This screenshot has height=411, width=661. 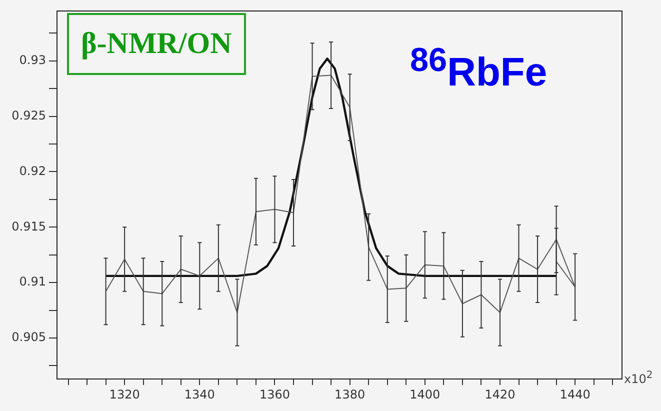 I want to click on y-tick-label: 0.91, so click(x=32, y=281).